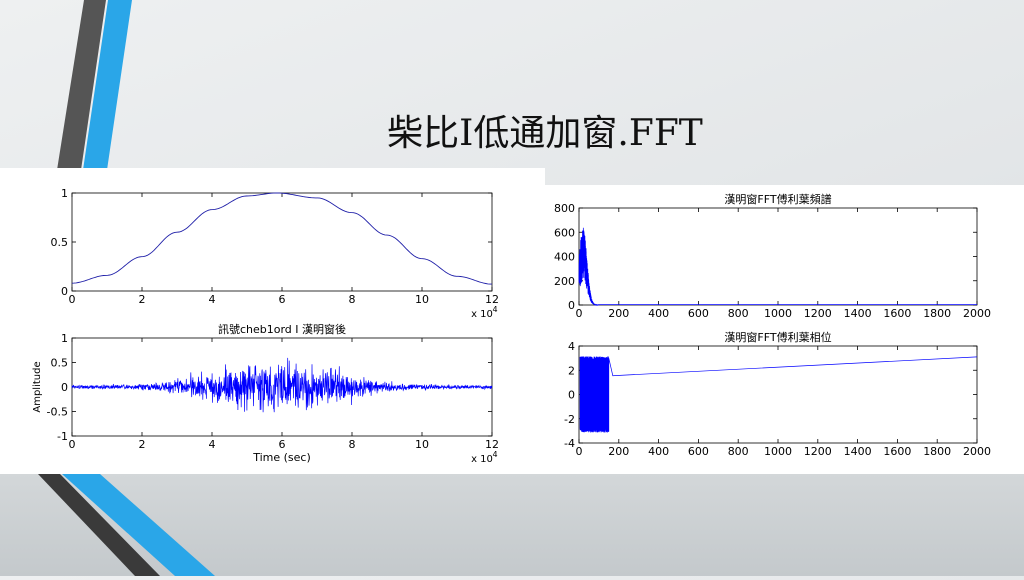  I want to click on slide-title: 柴比I低通加窗.FFT, so click(545, 133).